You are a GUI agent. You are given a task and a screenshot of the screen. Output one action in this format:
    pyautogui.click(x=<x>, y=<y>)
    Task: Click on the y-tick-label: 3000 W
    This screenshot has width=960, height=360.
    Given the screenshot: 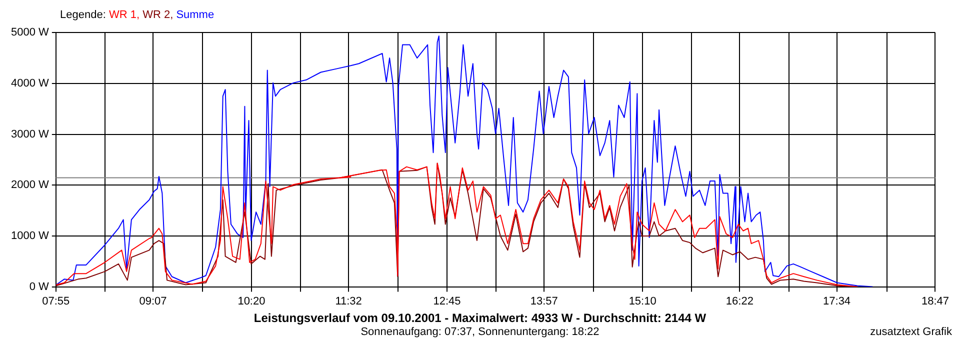 What is the action you would take?
    pyautogui.click(x=30, y=134)
    